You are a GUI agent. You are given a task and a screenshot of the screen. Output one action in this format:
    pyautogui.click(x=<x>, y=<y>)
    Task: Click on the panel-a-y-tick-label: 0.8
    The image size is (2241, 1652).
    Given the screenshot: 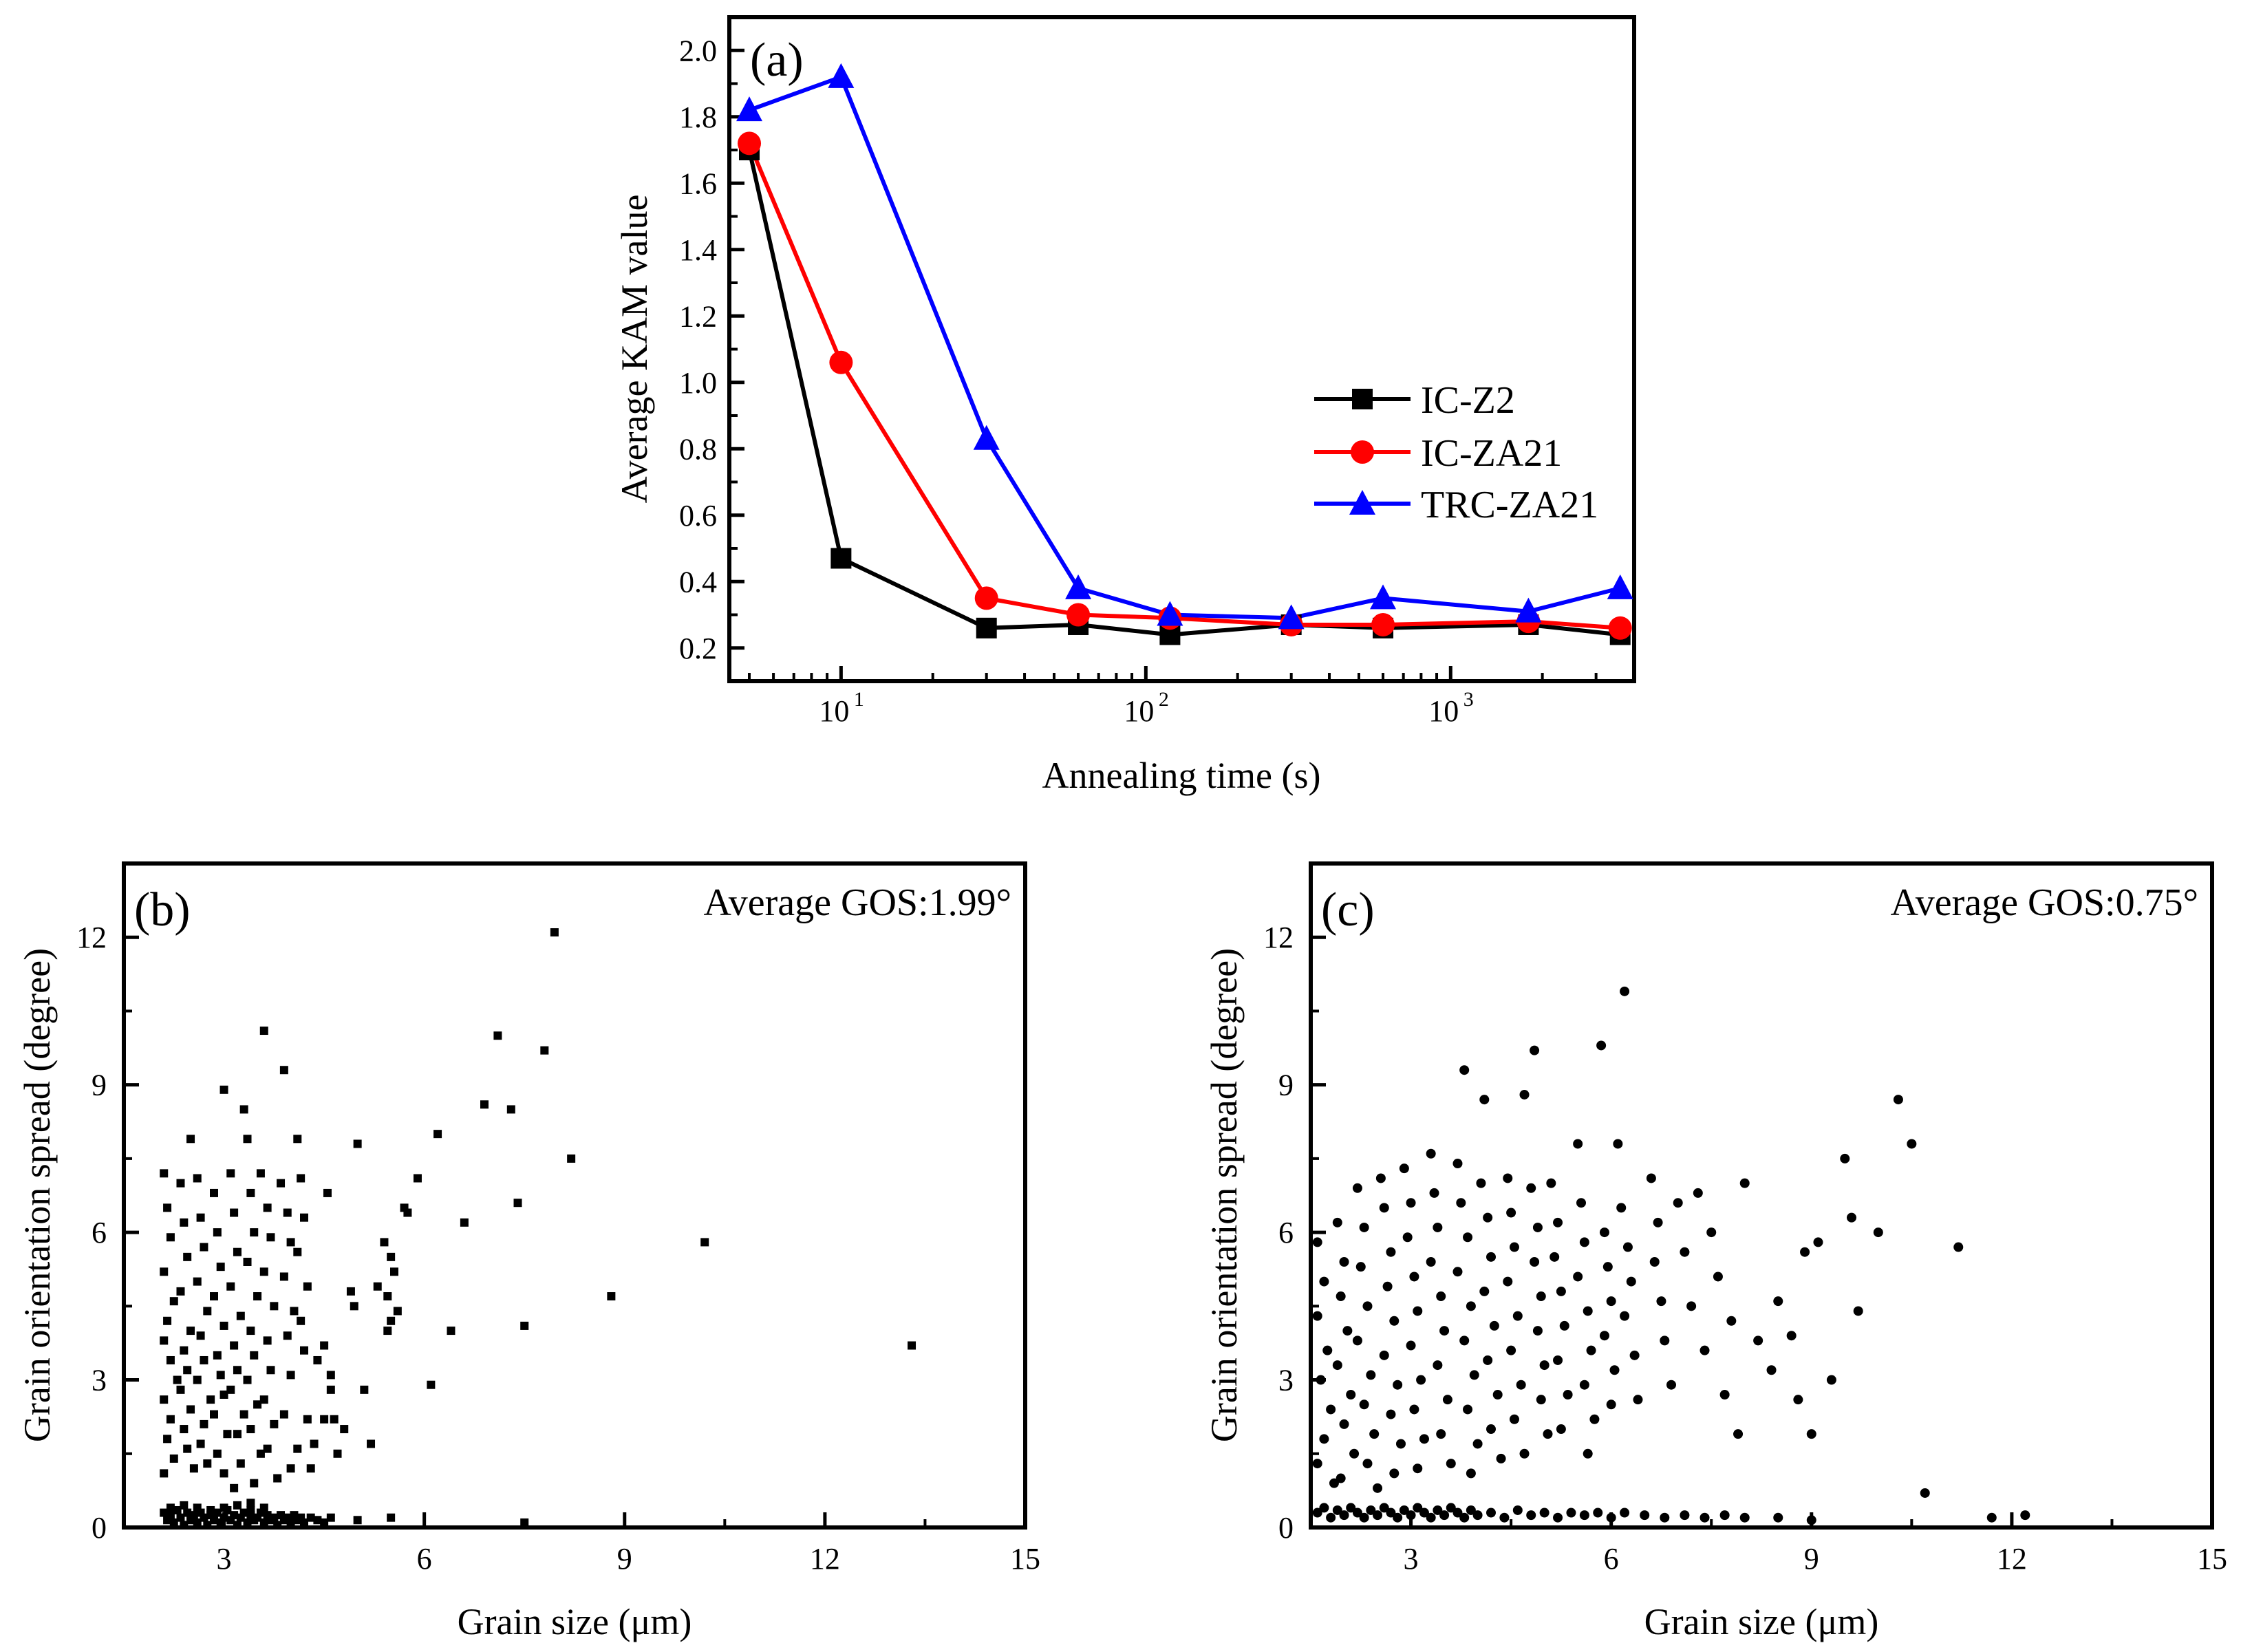 What is the action you would take?
    pyautogui.click(x=698, y=449)
    